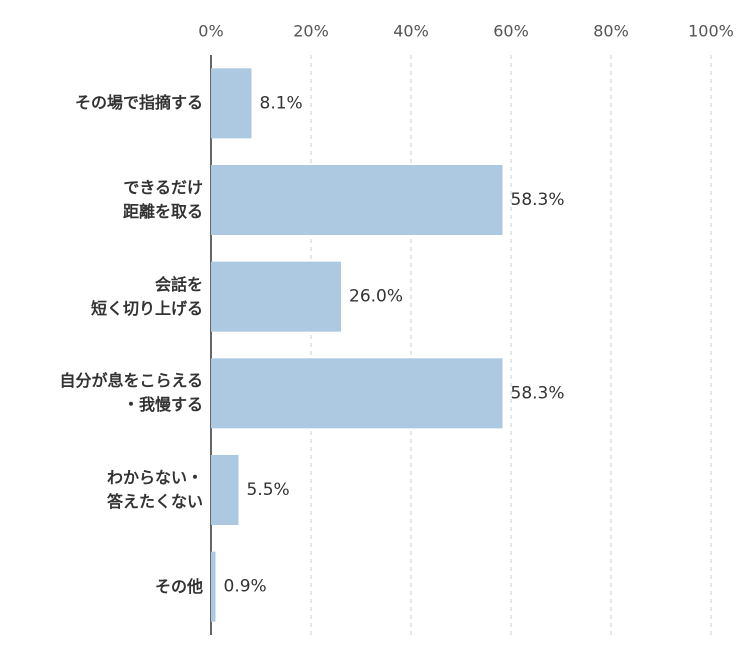  I want to click on x-tick-label: 20%, so click(311, 31).